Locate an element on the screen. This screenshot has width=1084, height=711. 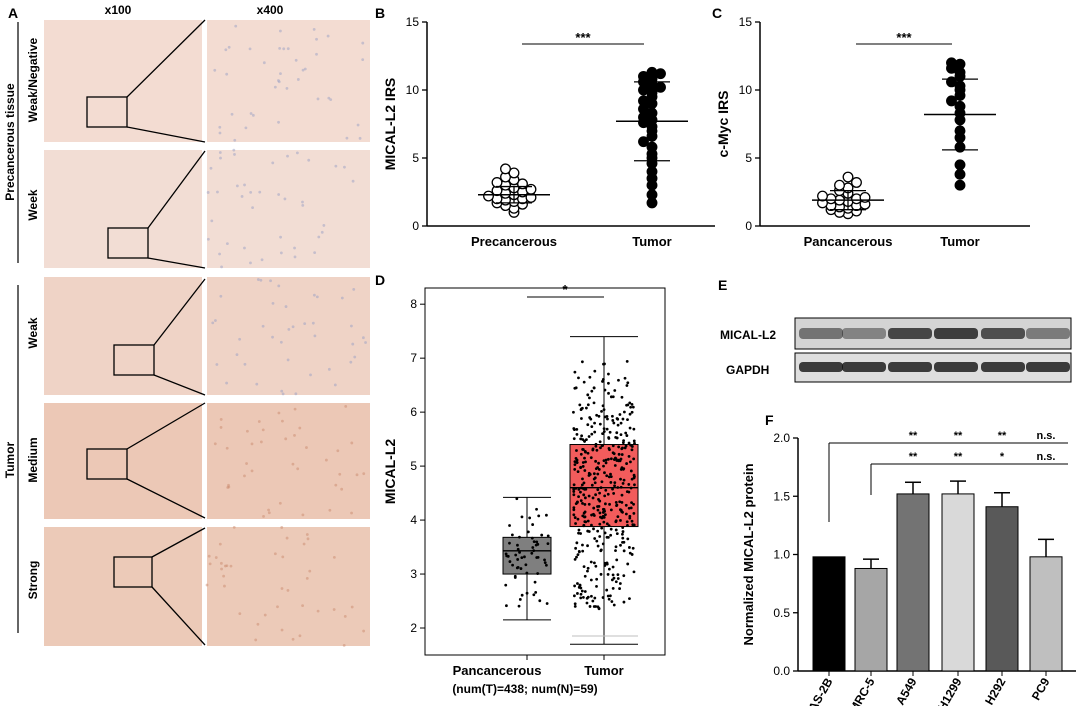
y-axis-label: MICAL-L2 is located at coordinates (390, 472).